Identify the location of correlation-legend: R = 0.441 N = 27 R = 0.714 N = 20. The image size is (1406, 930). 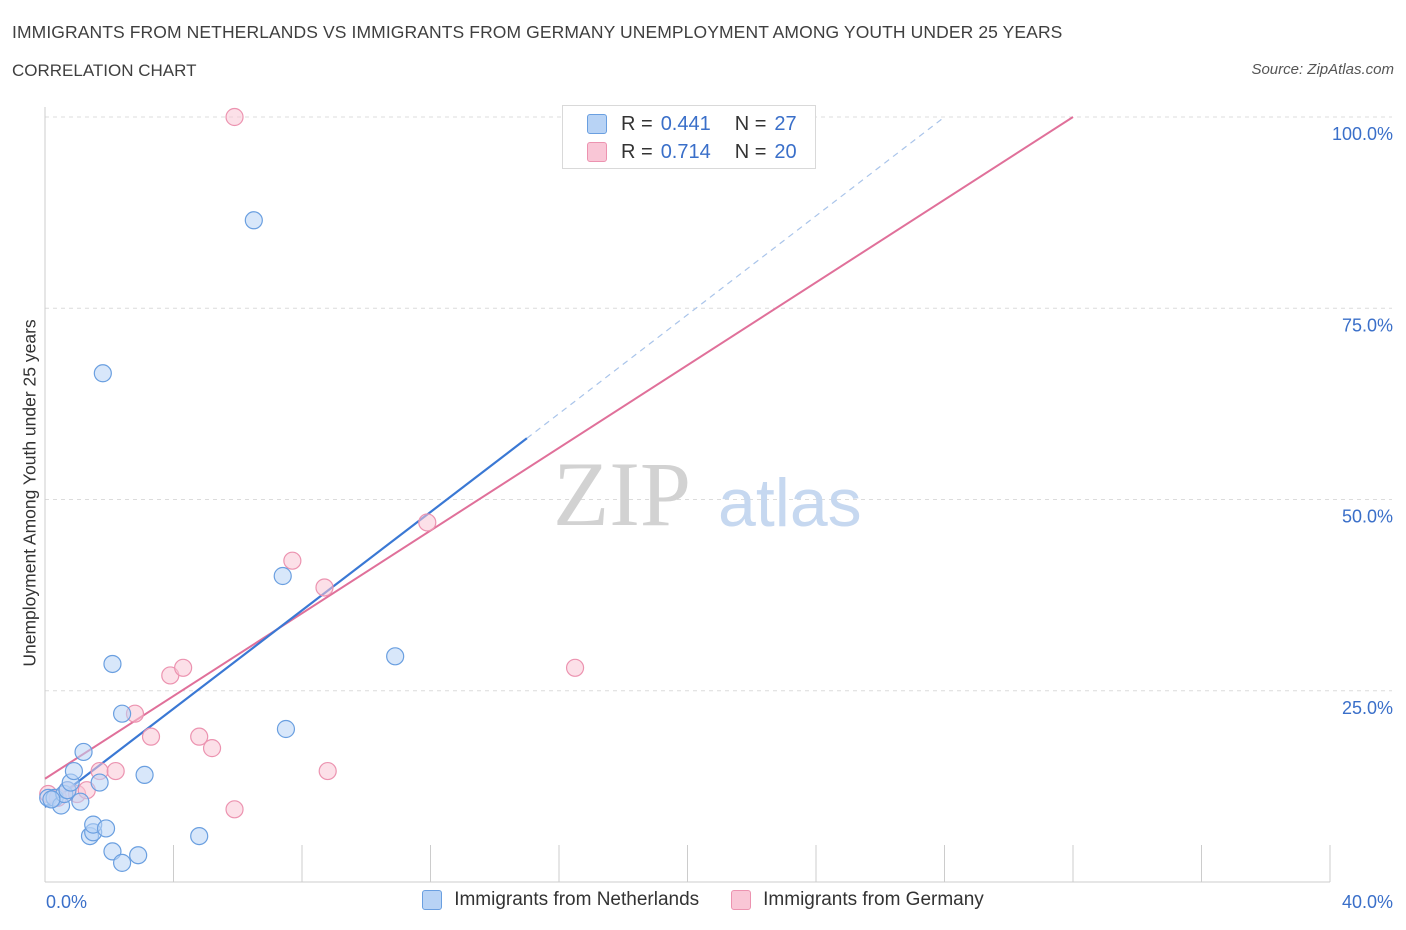
(689, 137).